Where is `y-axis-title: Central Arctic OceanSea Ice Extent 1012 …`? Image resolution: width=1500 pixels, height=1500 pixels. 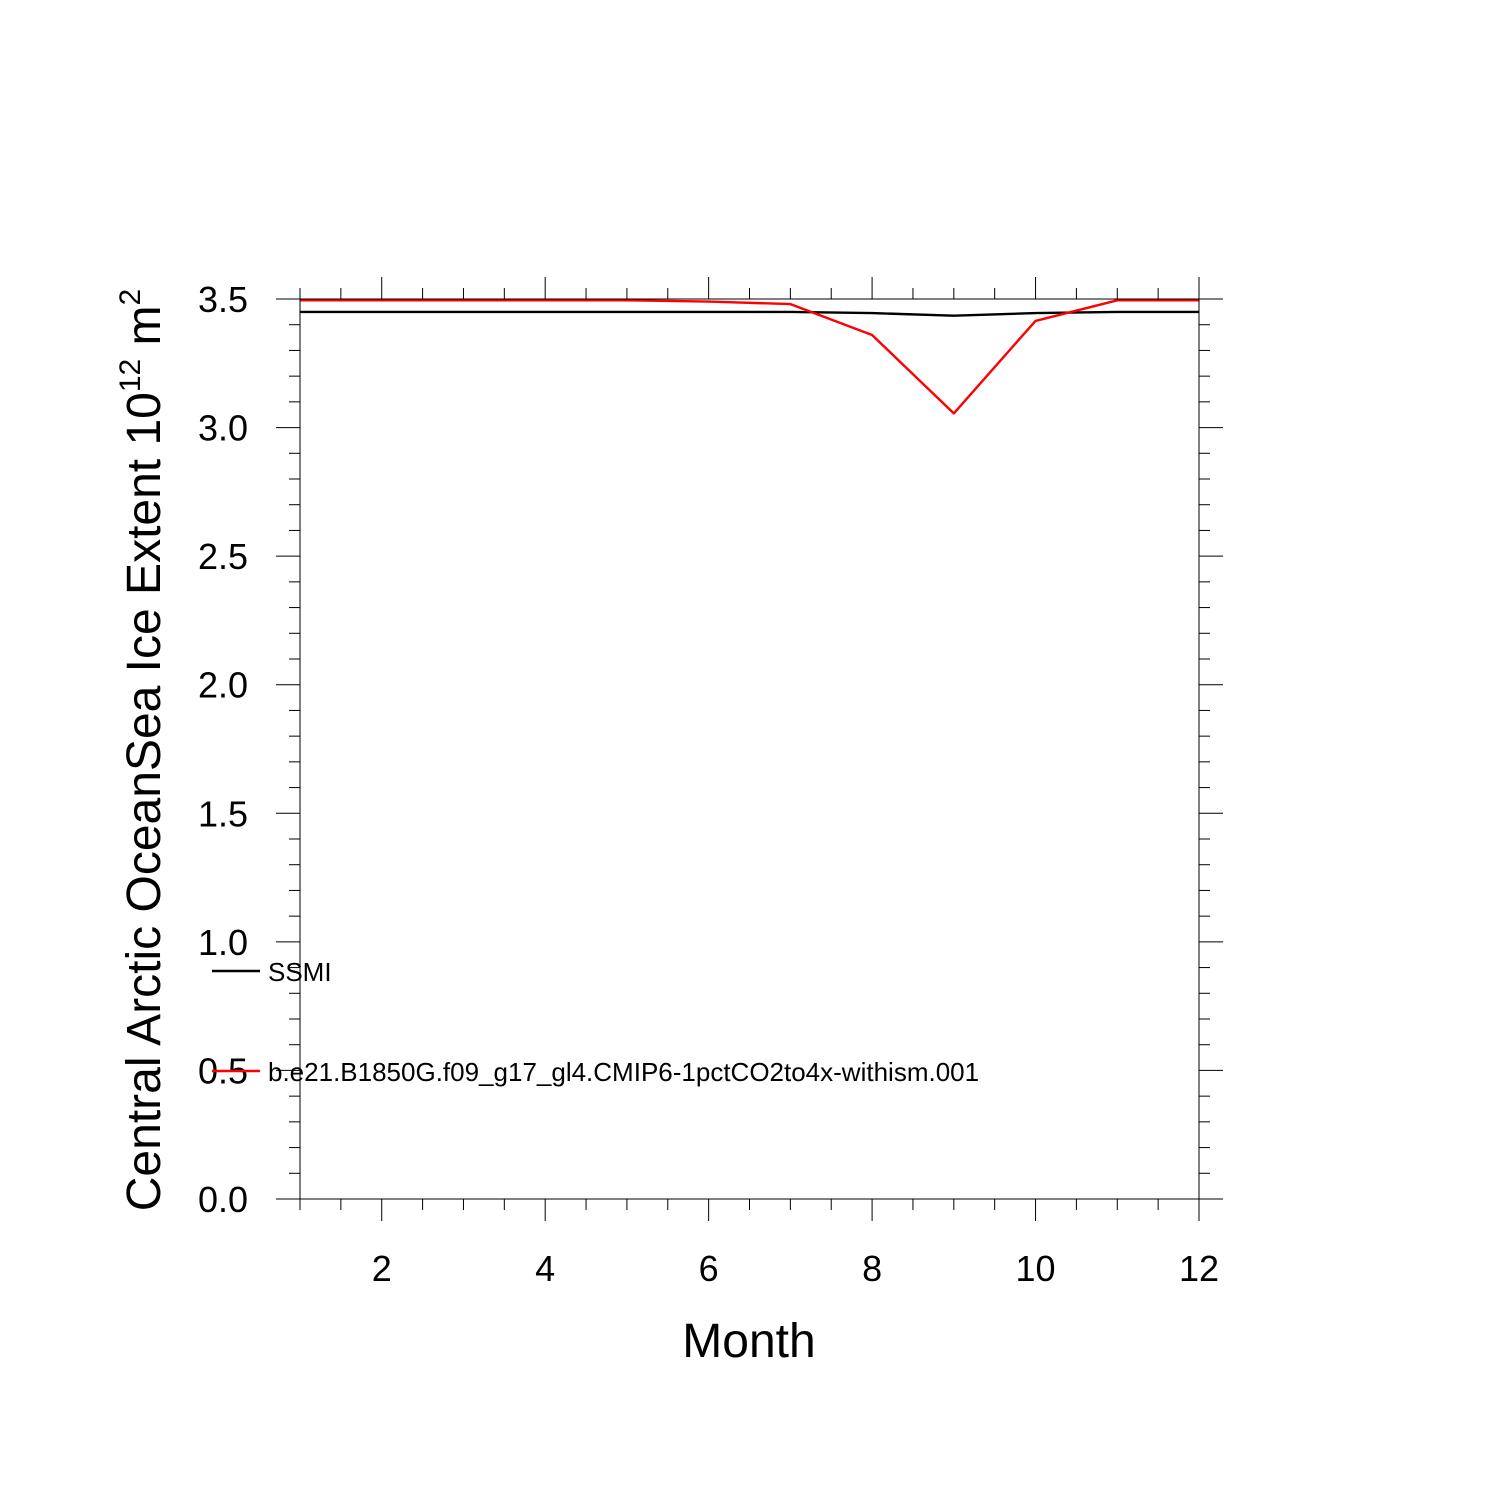 y-axis-title: Central Arctic OceanSea Ice Extent 1012 … is located at coordinates (142, 750).